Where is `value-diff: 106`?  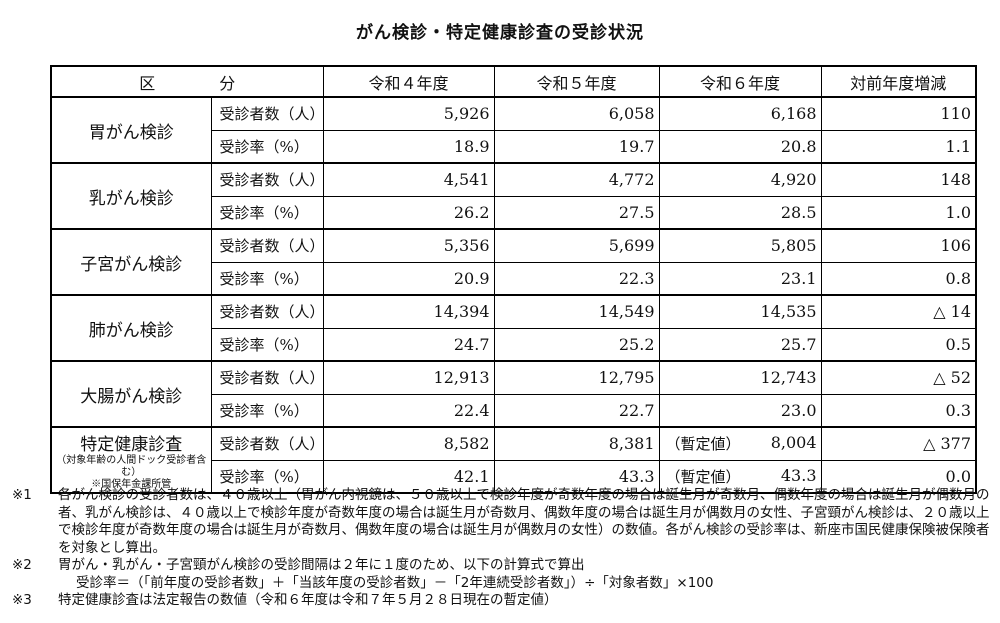 value-diff: 106 is located at coordinates (898, 245).